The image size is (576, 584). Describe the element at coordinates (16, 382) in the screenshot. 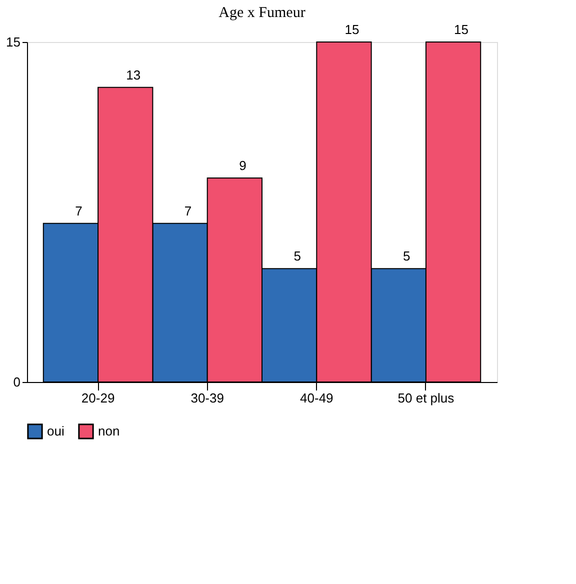

I see `y-tick-label: 0` at that location.